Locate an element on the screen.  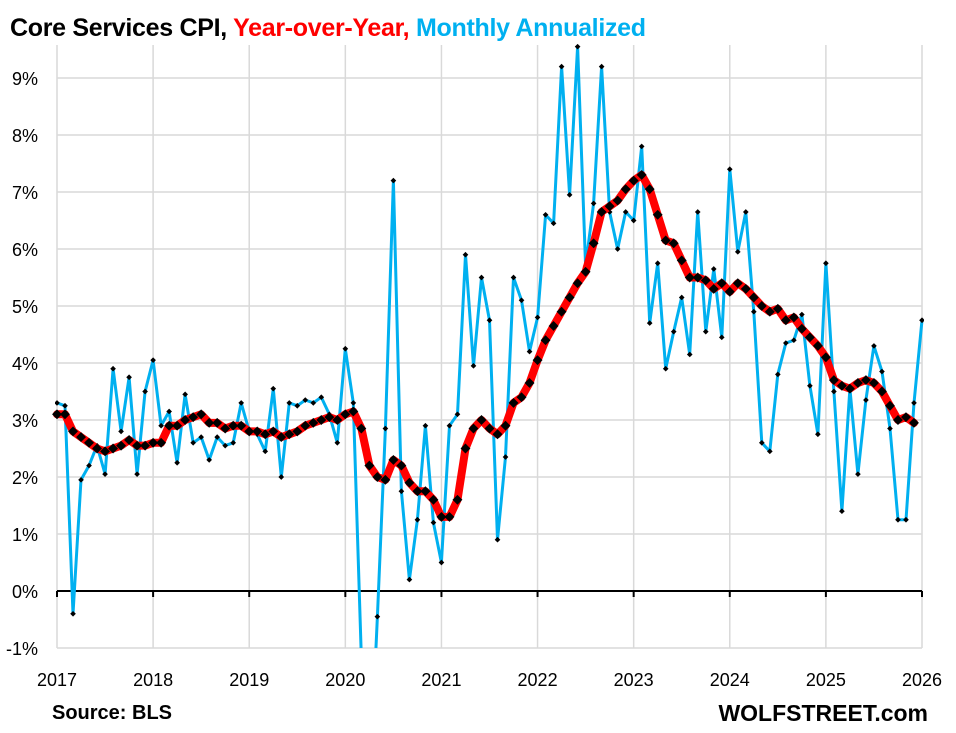
x-tick-label: 2020 is located at coordinates (345, 680).